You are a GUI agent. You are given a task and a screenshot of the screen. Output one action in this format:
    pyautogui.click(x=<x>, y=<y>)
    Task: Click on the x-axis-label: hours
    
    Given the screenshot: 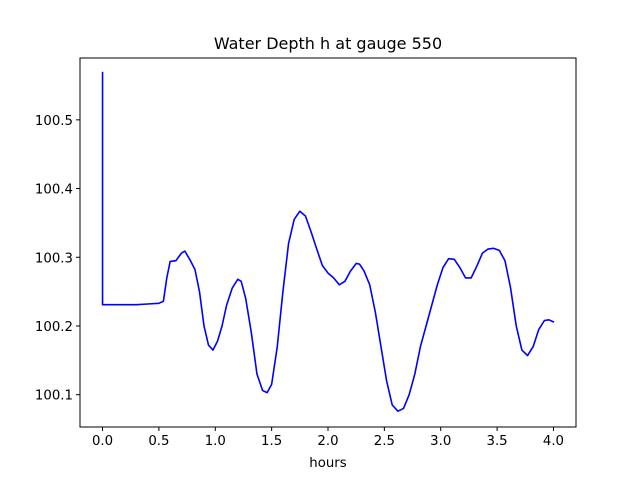 What is the action you would take?
    pyautogui.click(x=327, y=463)
    